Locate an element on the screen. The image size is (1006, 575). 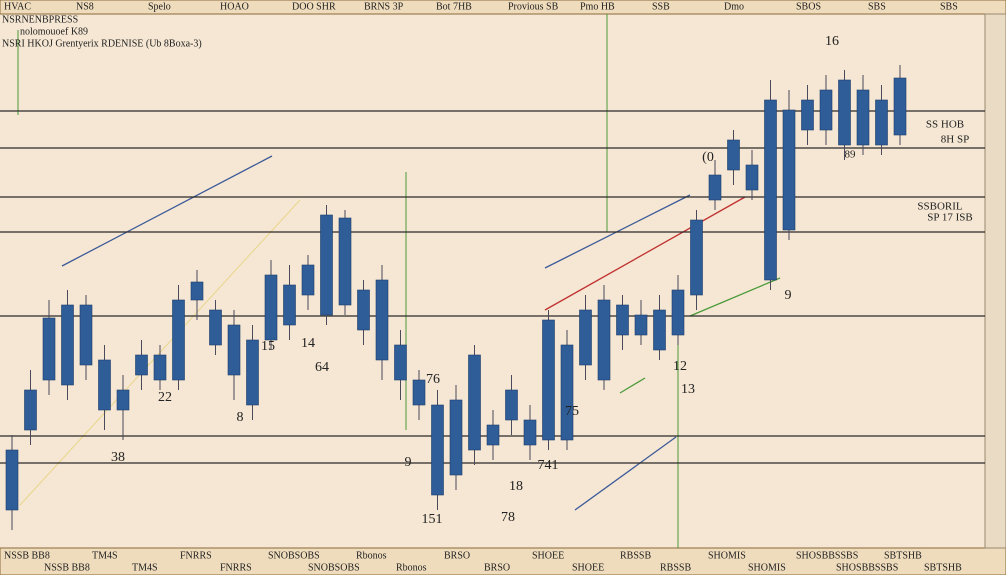
annotation: 18 is located at coordinates (516, 486).